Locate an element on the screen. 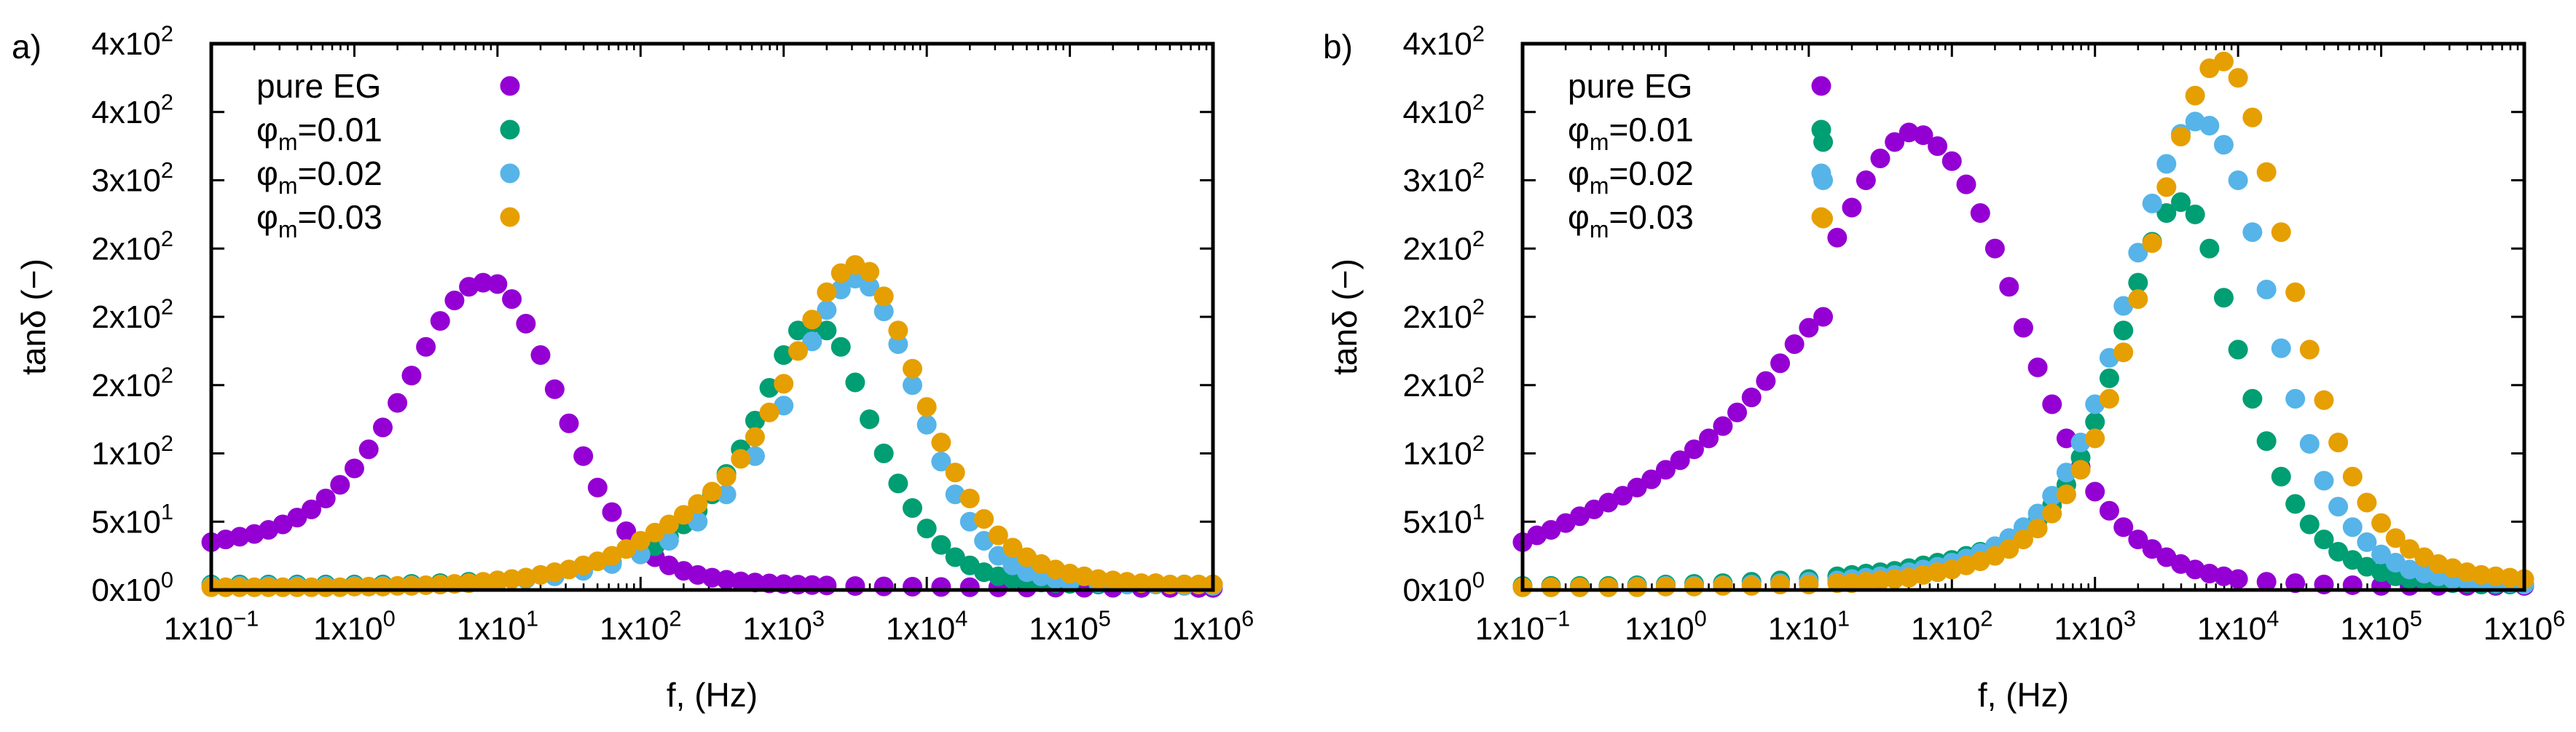  y-tick-label: 0x100 is located at coordinates (1443, 587).